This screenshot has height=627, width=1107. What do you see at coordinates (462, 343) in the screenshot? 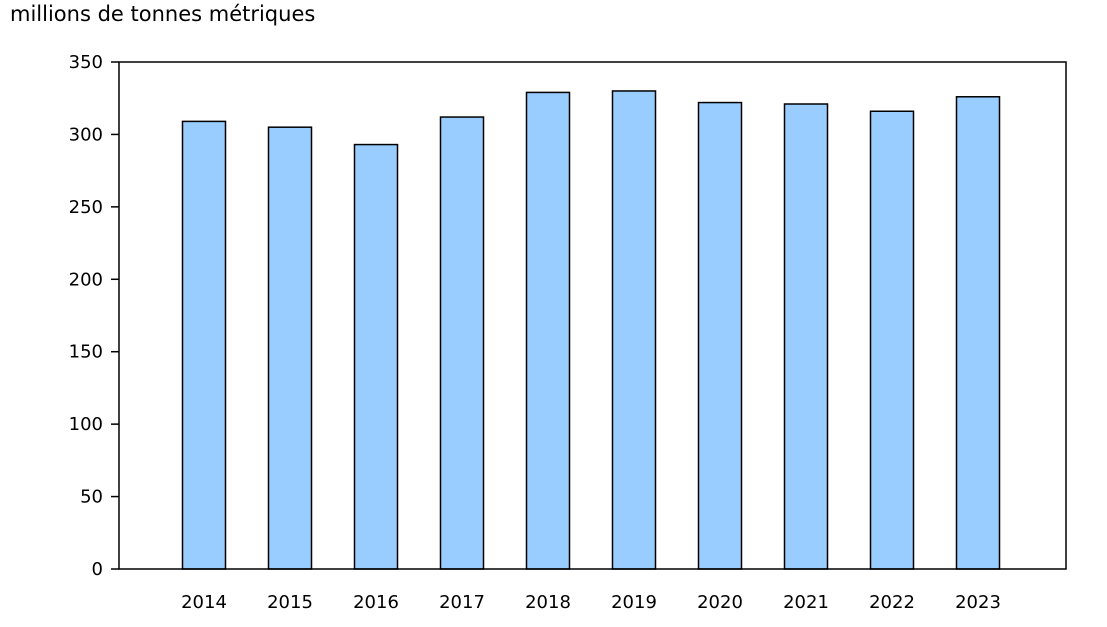
I see `bar-2017` at bounding box center [462, 343].